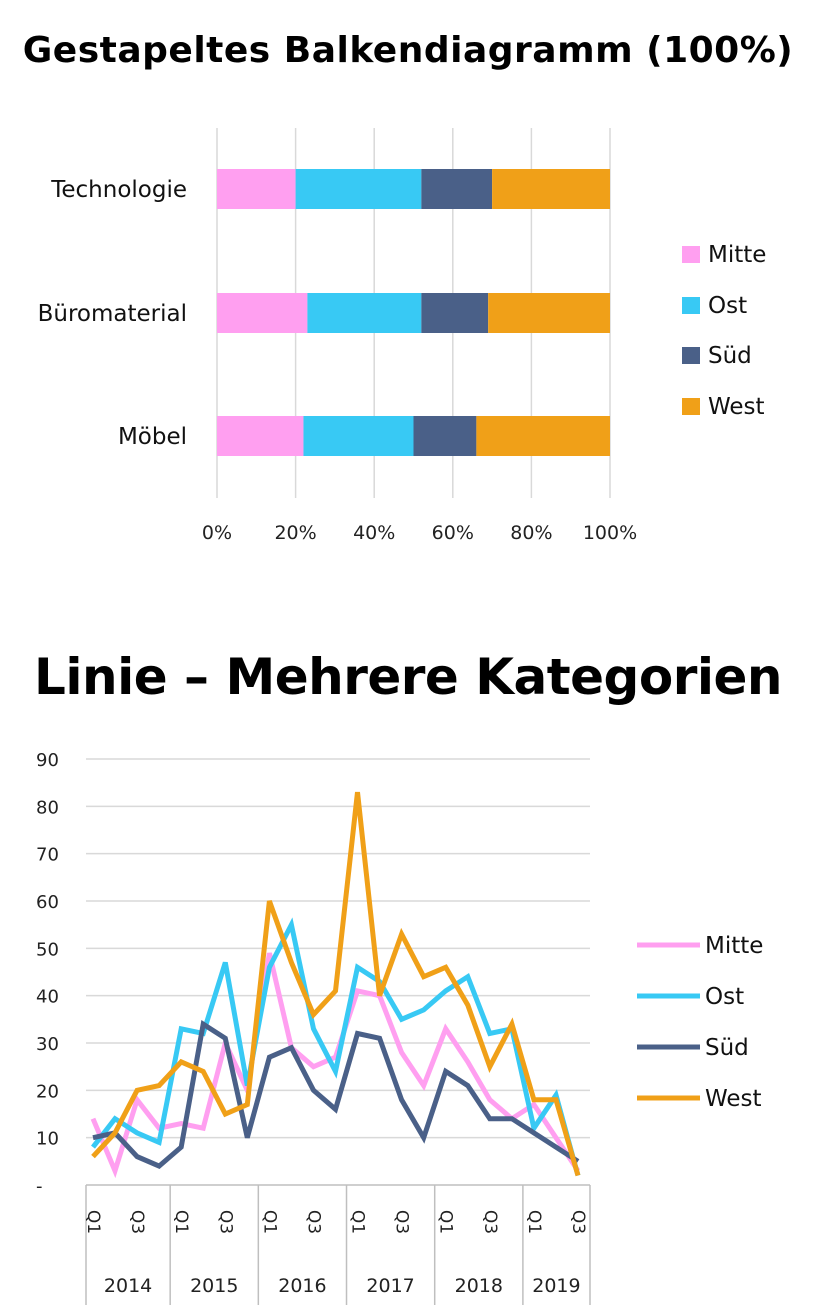 This screenshot has width=816, height=1312. What do you see at coordinates (217, 533) in the screenshot?
I see `x-tick-label: 0%` at bounding box center [217, 533].